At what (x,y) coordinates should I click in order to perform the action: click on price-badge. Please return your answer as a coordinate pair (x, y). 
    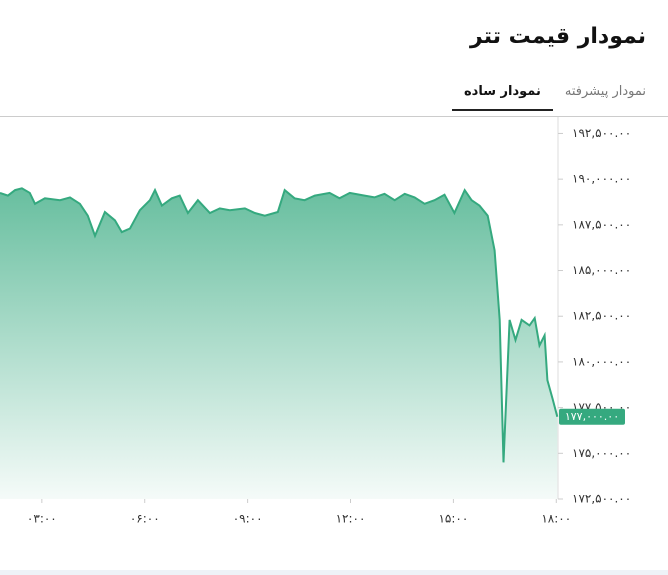
    Looking at the image, I should click on (592, 416).